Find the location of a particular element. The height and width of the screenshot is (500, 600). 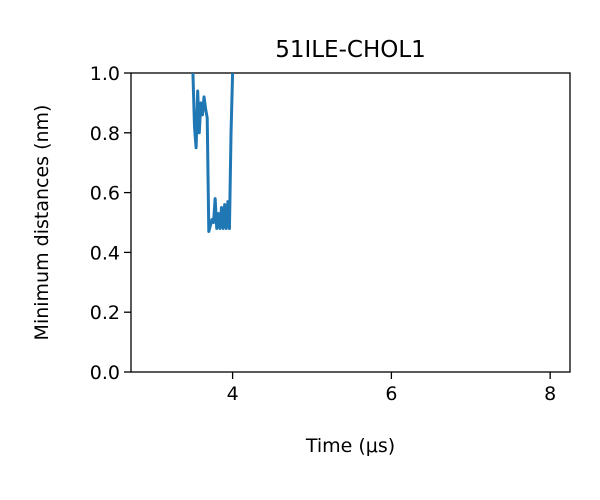

y-tick-label: 0.8 is located at coordinates (105, 134).